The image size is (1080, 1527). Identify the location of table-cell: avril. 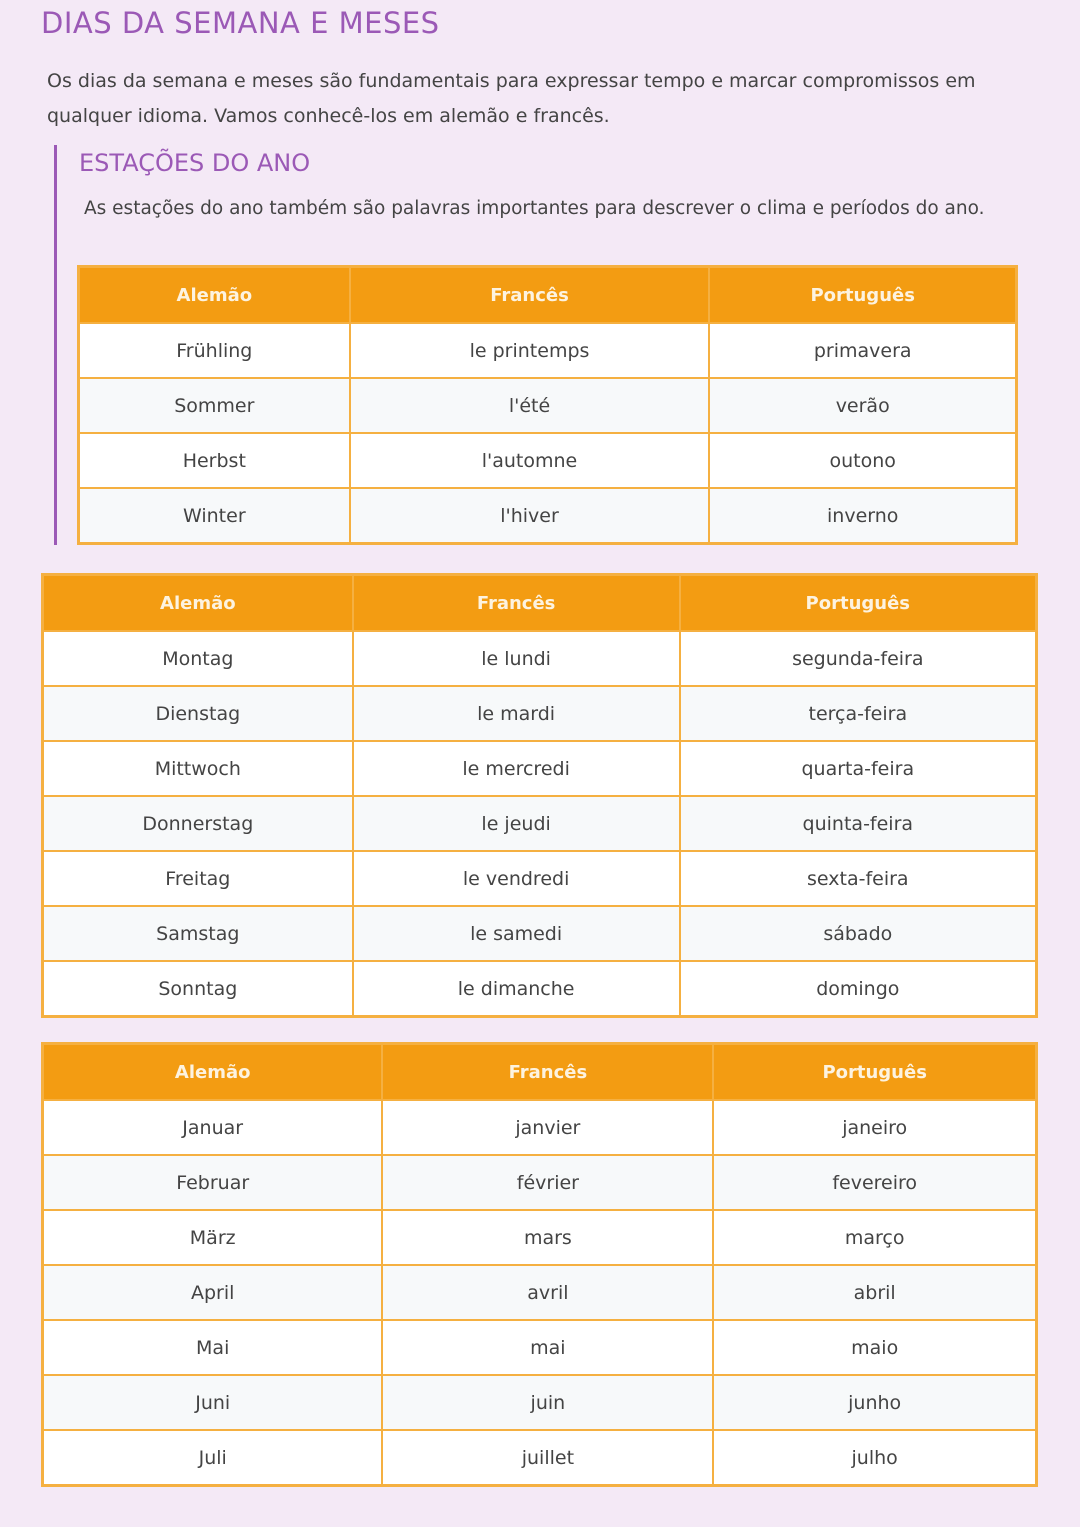
(548, 1292).